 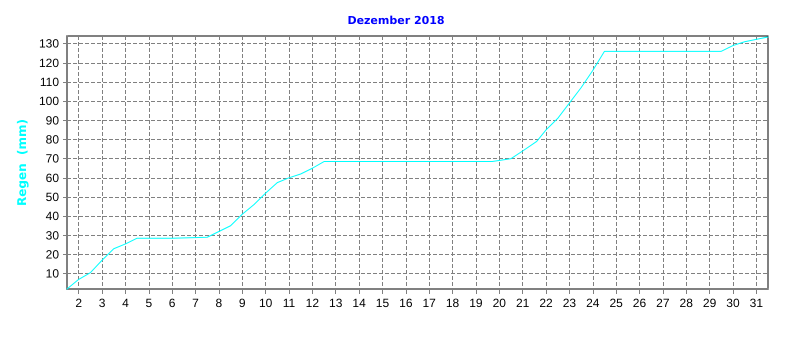 What do you see at coordinates (78, 303) in the screenshot?
I see `x-tick-label: 2` at bounding box center [78, 303].